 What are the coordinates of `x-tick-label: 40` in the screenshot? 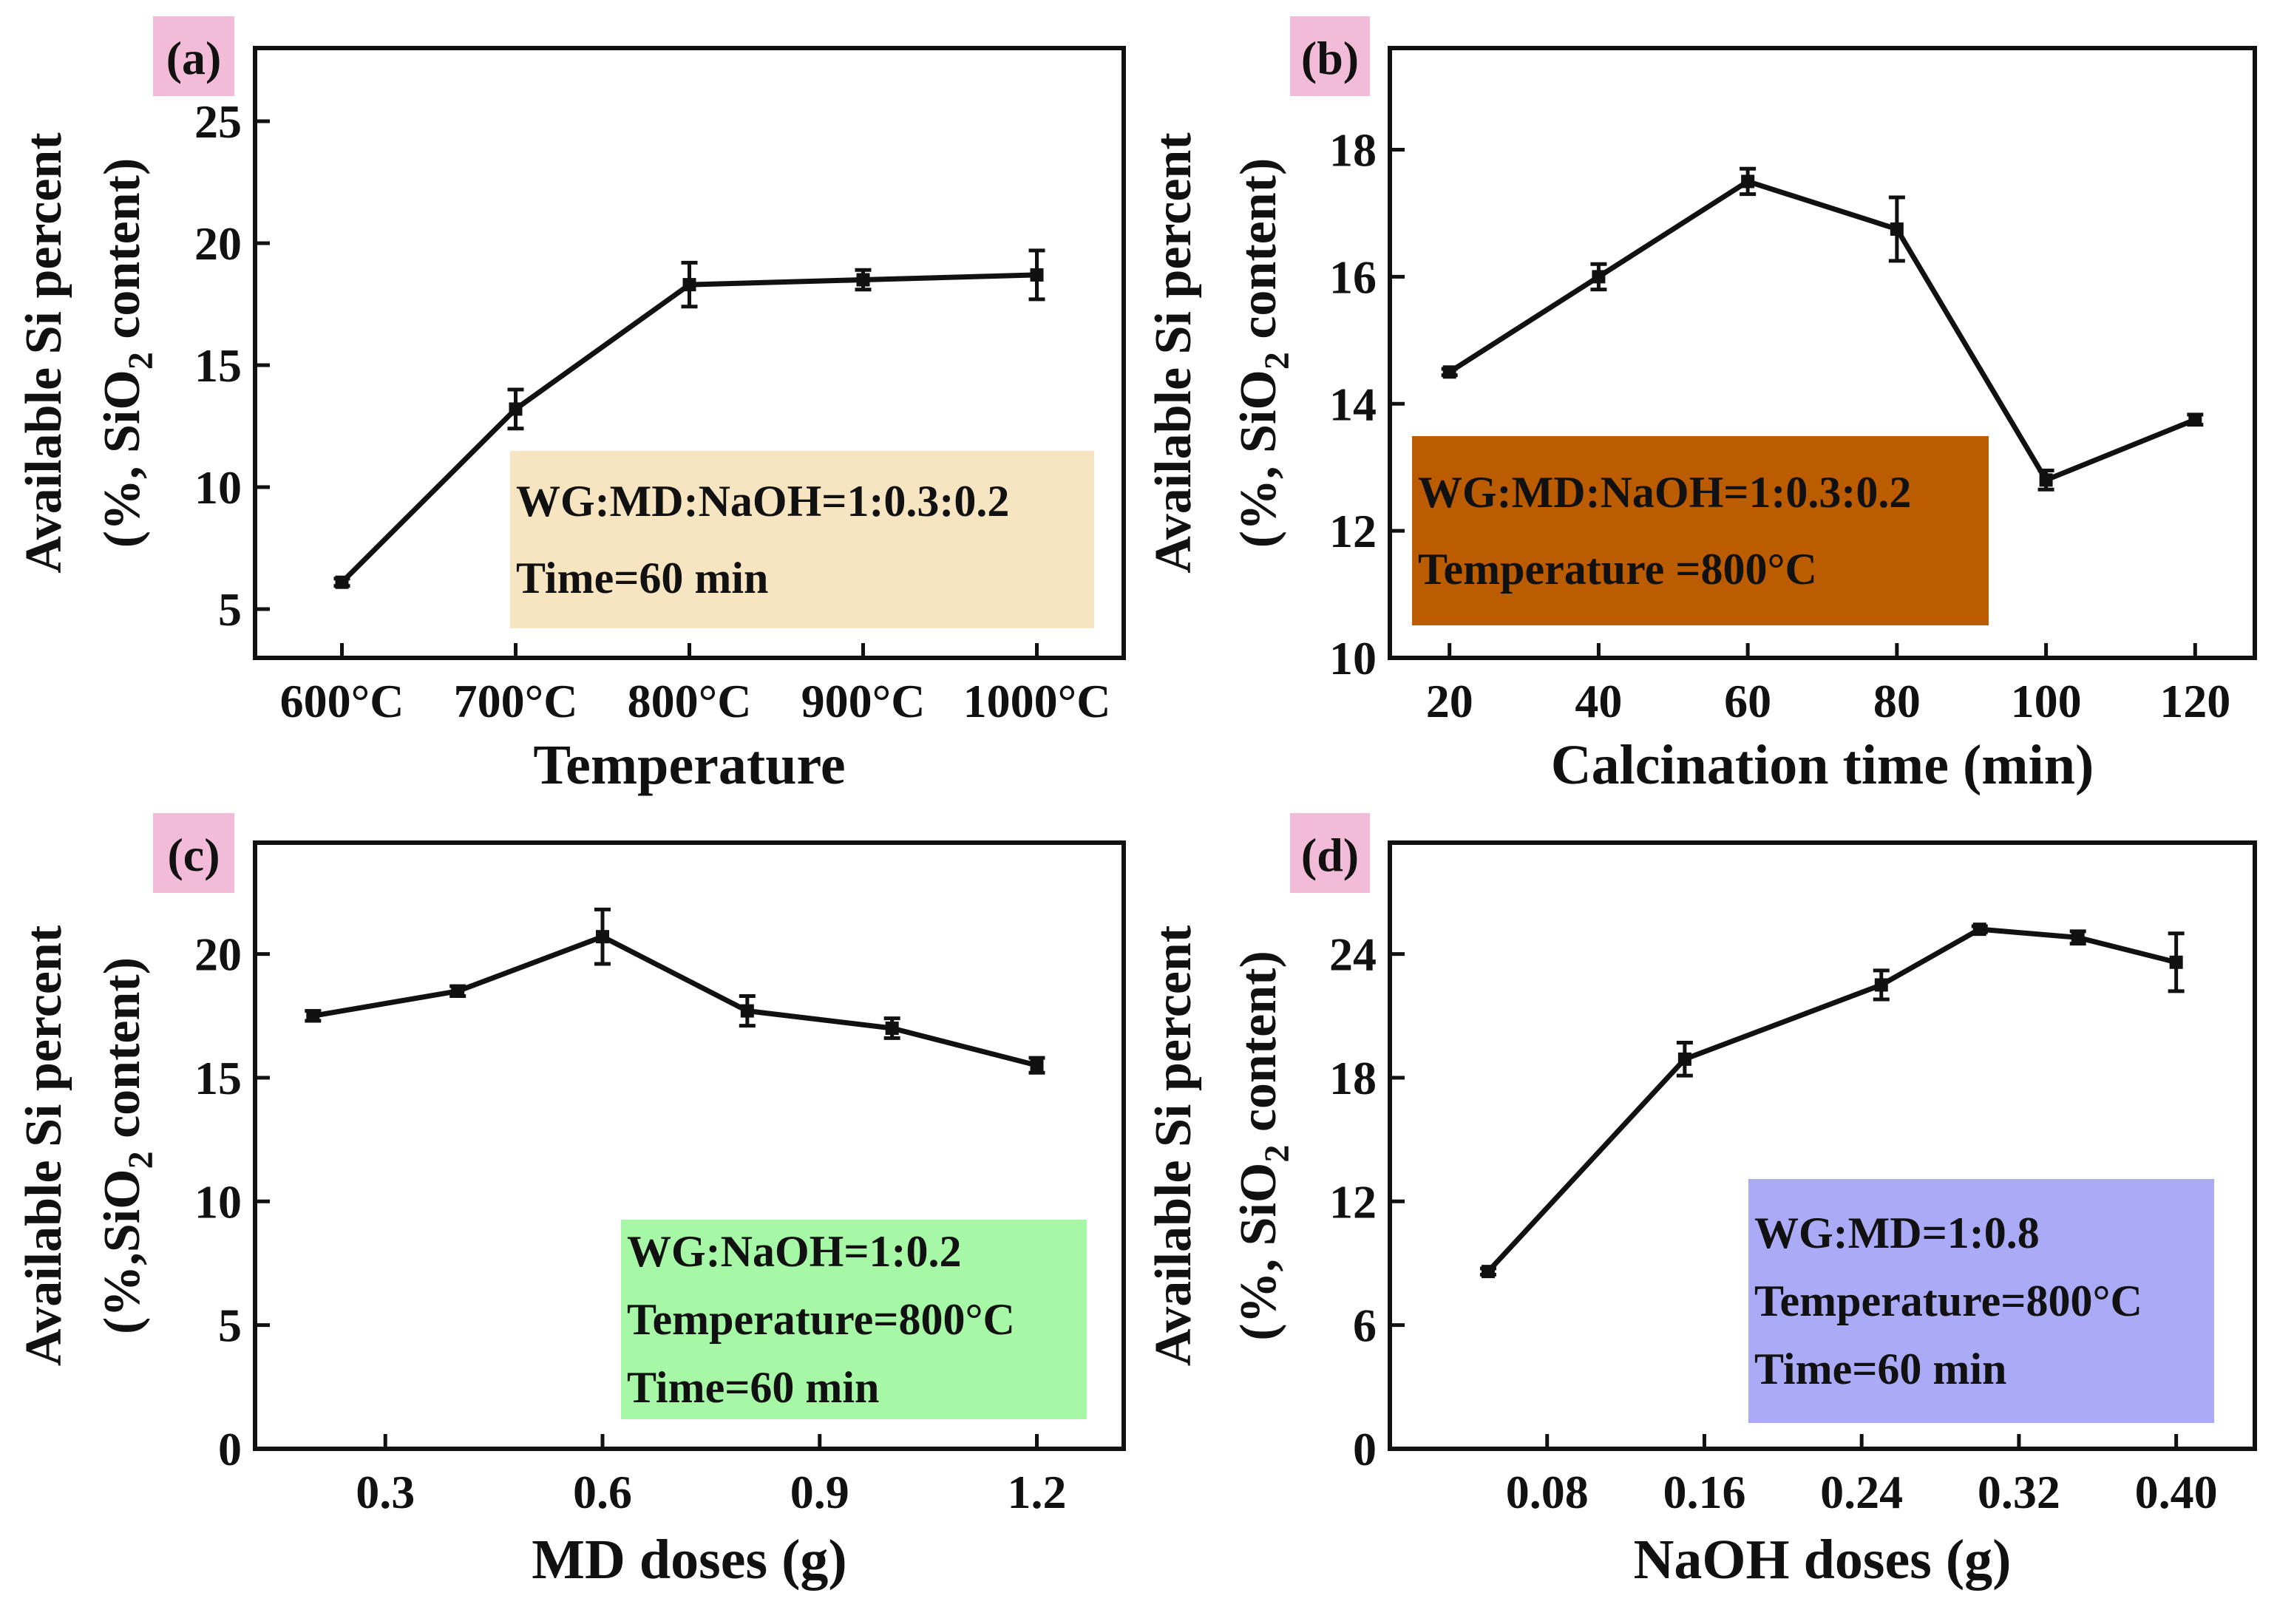 It's located at (1598, 701).